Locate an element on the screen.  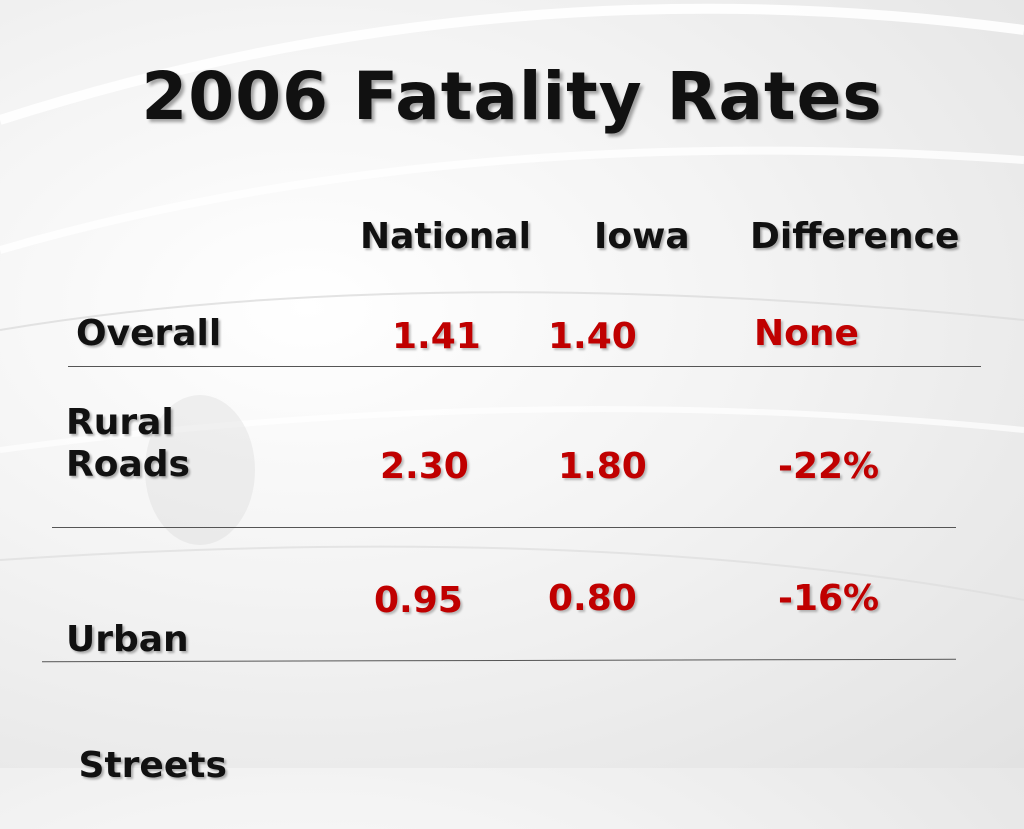
row-label-line: Rural is located at coordinates (120, 422).